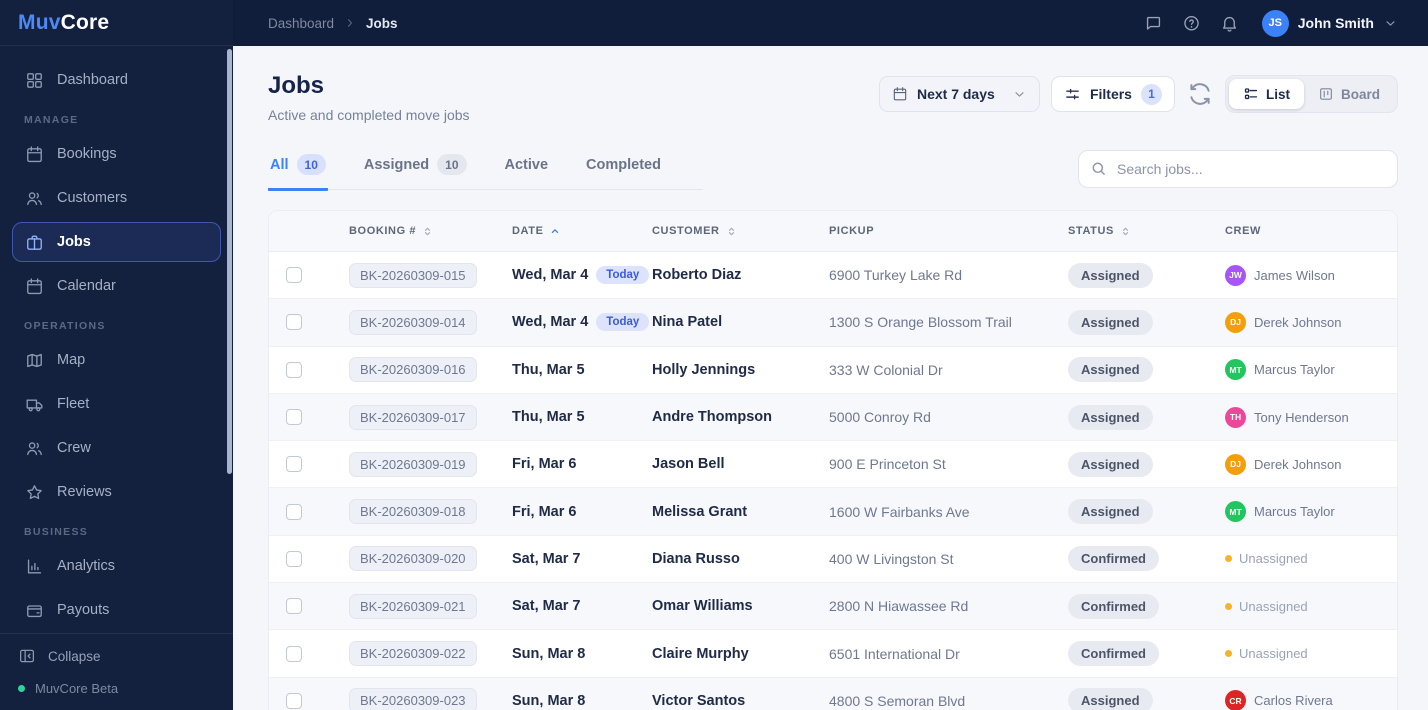 Image resolution: width=1428 pixels, height=710 pixels. I want to click on crew-avatar: MT, so click(1235, 370).